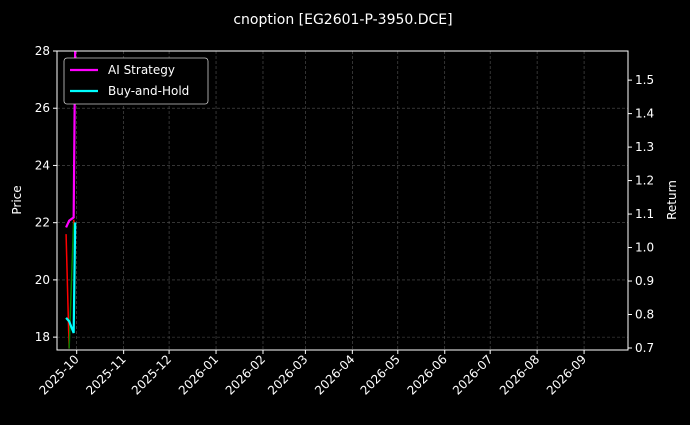 The width and height of the screenshot is (690, 425). What do you see at coordinates (644, 80) in the screenshot?
I see `y2-tick-label: 1.5` at bounding box center [644, 80].